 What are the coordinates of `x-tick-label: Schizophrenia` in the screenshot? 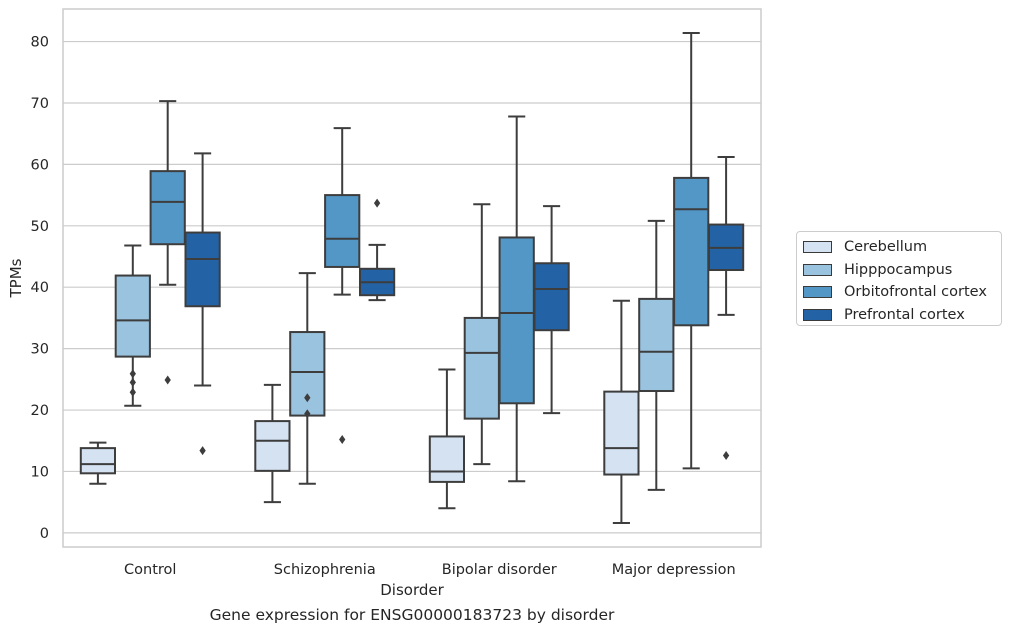 It's located at (325, 570).